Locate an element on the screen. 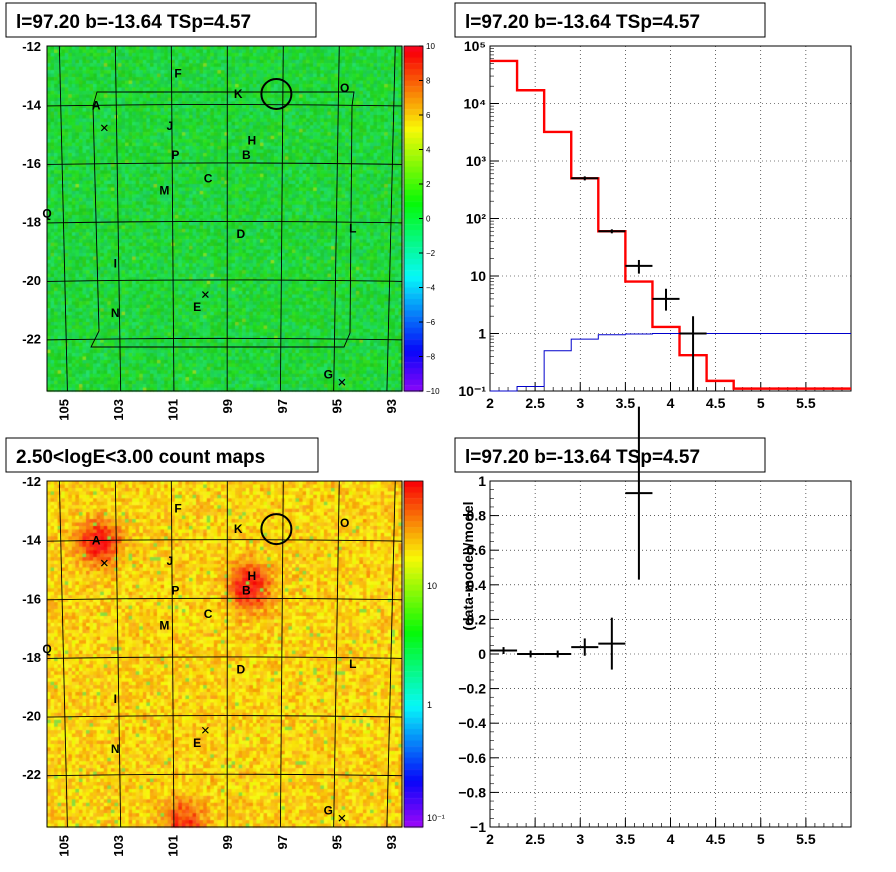  counts-source-label: E is located at coordinates (197, 743).